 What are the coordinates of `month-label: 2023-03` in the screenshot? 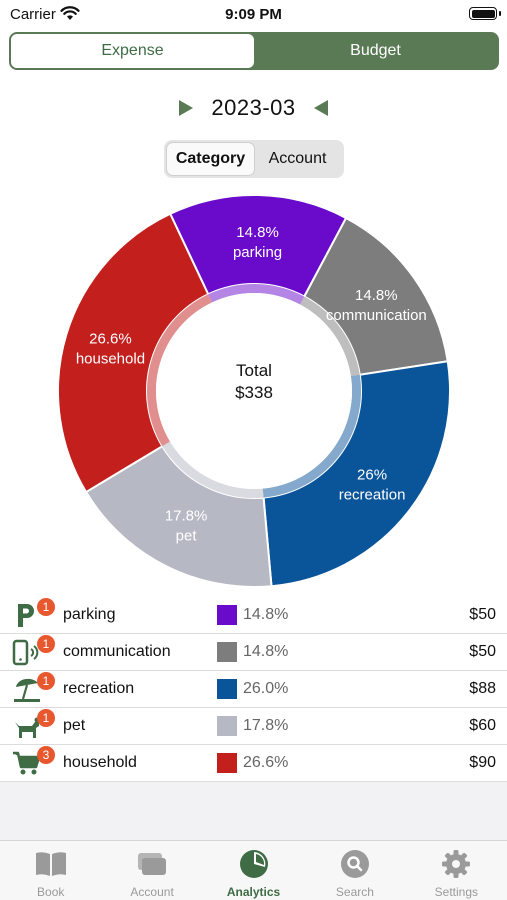 It's located at (253, 107).